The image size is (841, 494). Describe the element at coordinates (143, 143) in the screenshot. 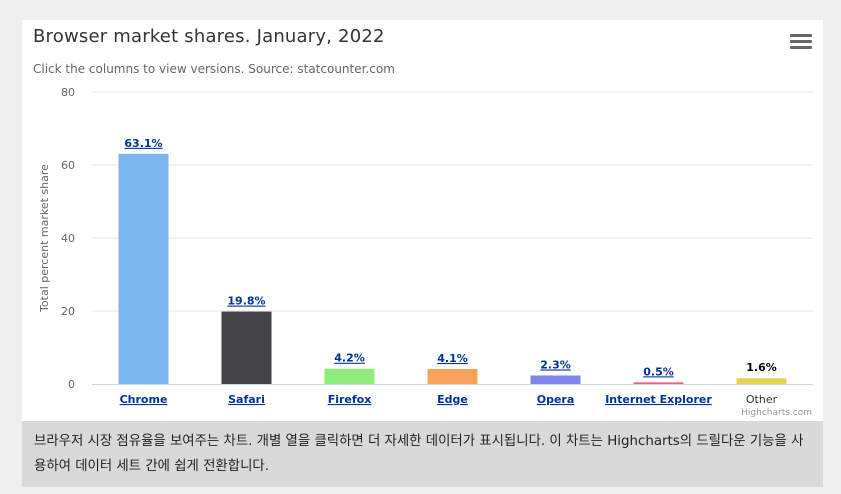

I see `data-label: 63.1%` at that location.